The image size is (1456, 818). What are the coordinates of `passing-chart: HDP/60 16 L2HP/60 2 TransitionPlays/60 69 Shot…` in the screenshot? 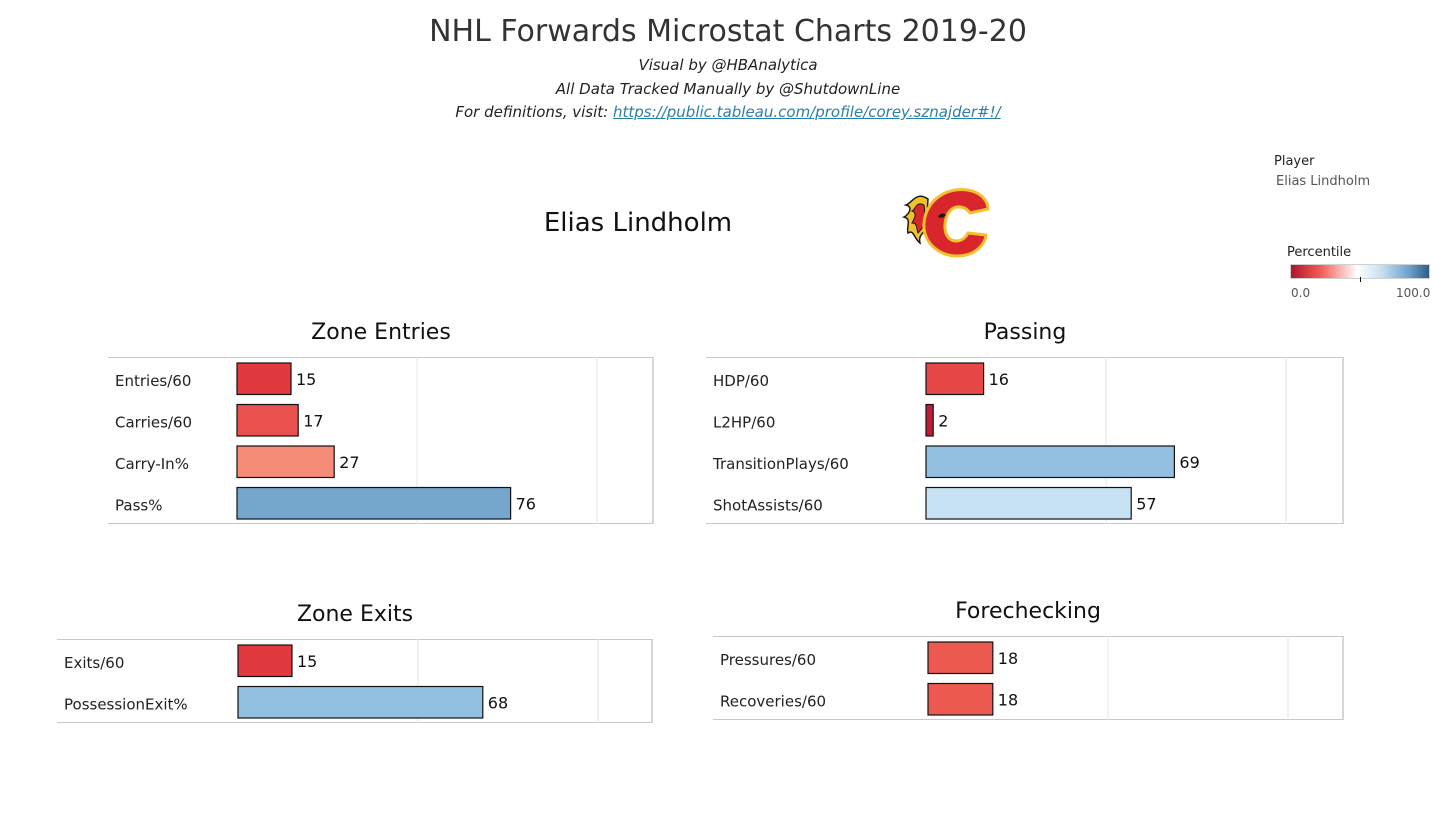 It's located at (1025, 440).